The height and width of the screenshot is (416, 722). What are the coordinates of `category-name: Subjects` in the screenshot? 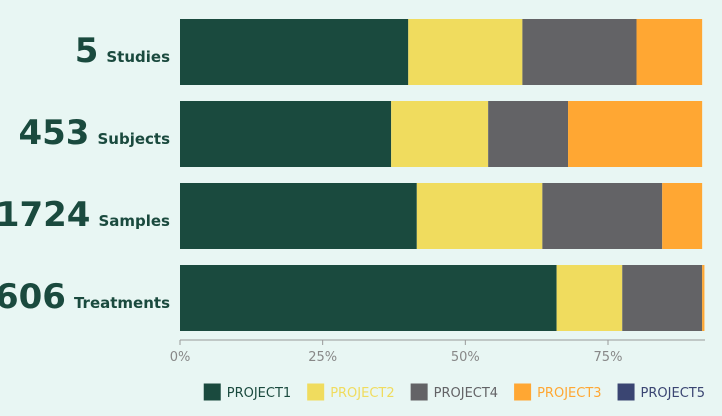 It's located at (133, 139).